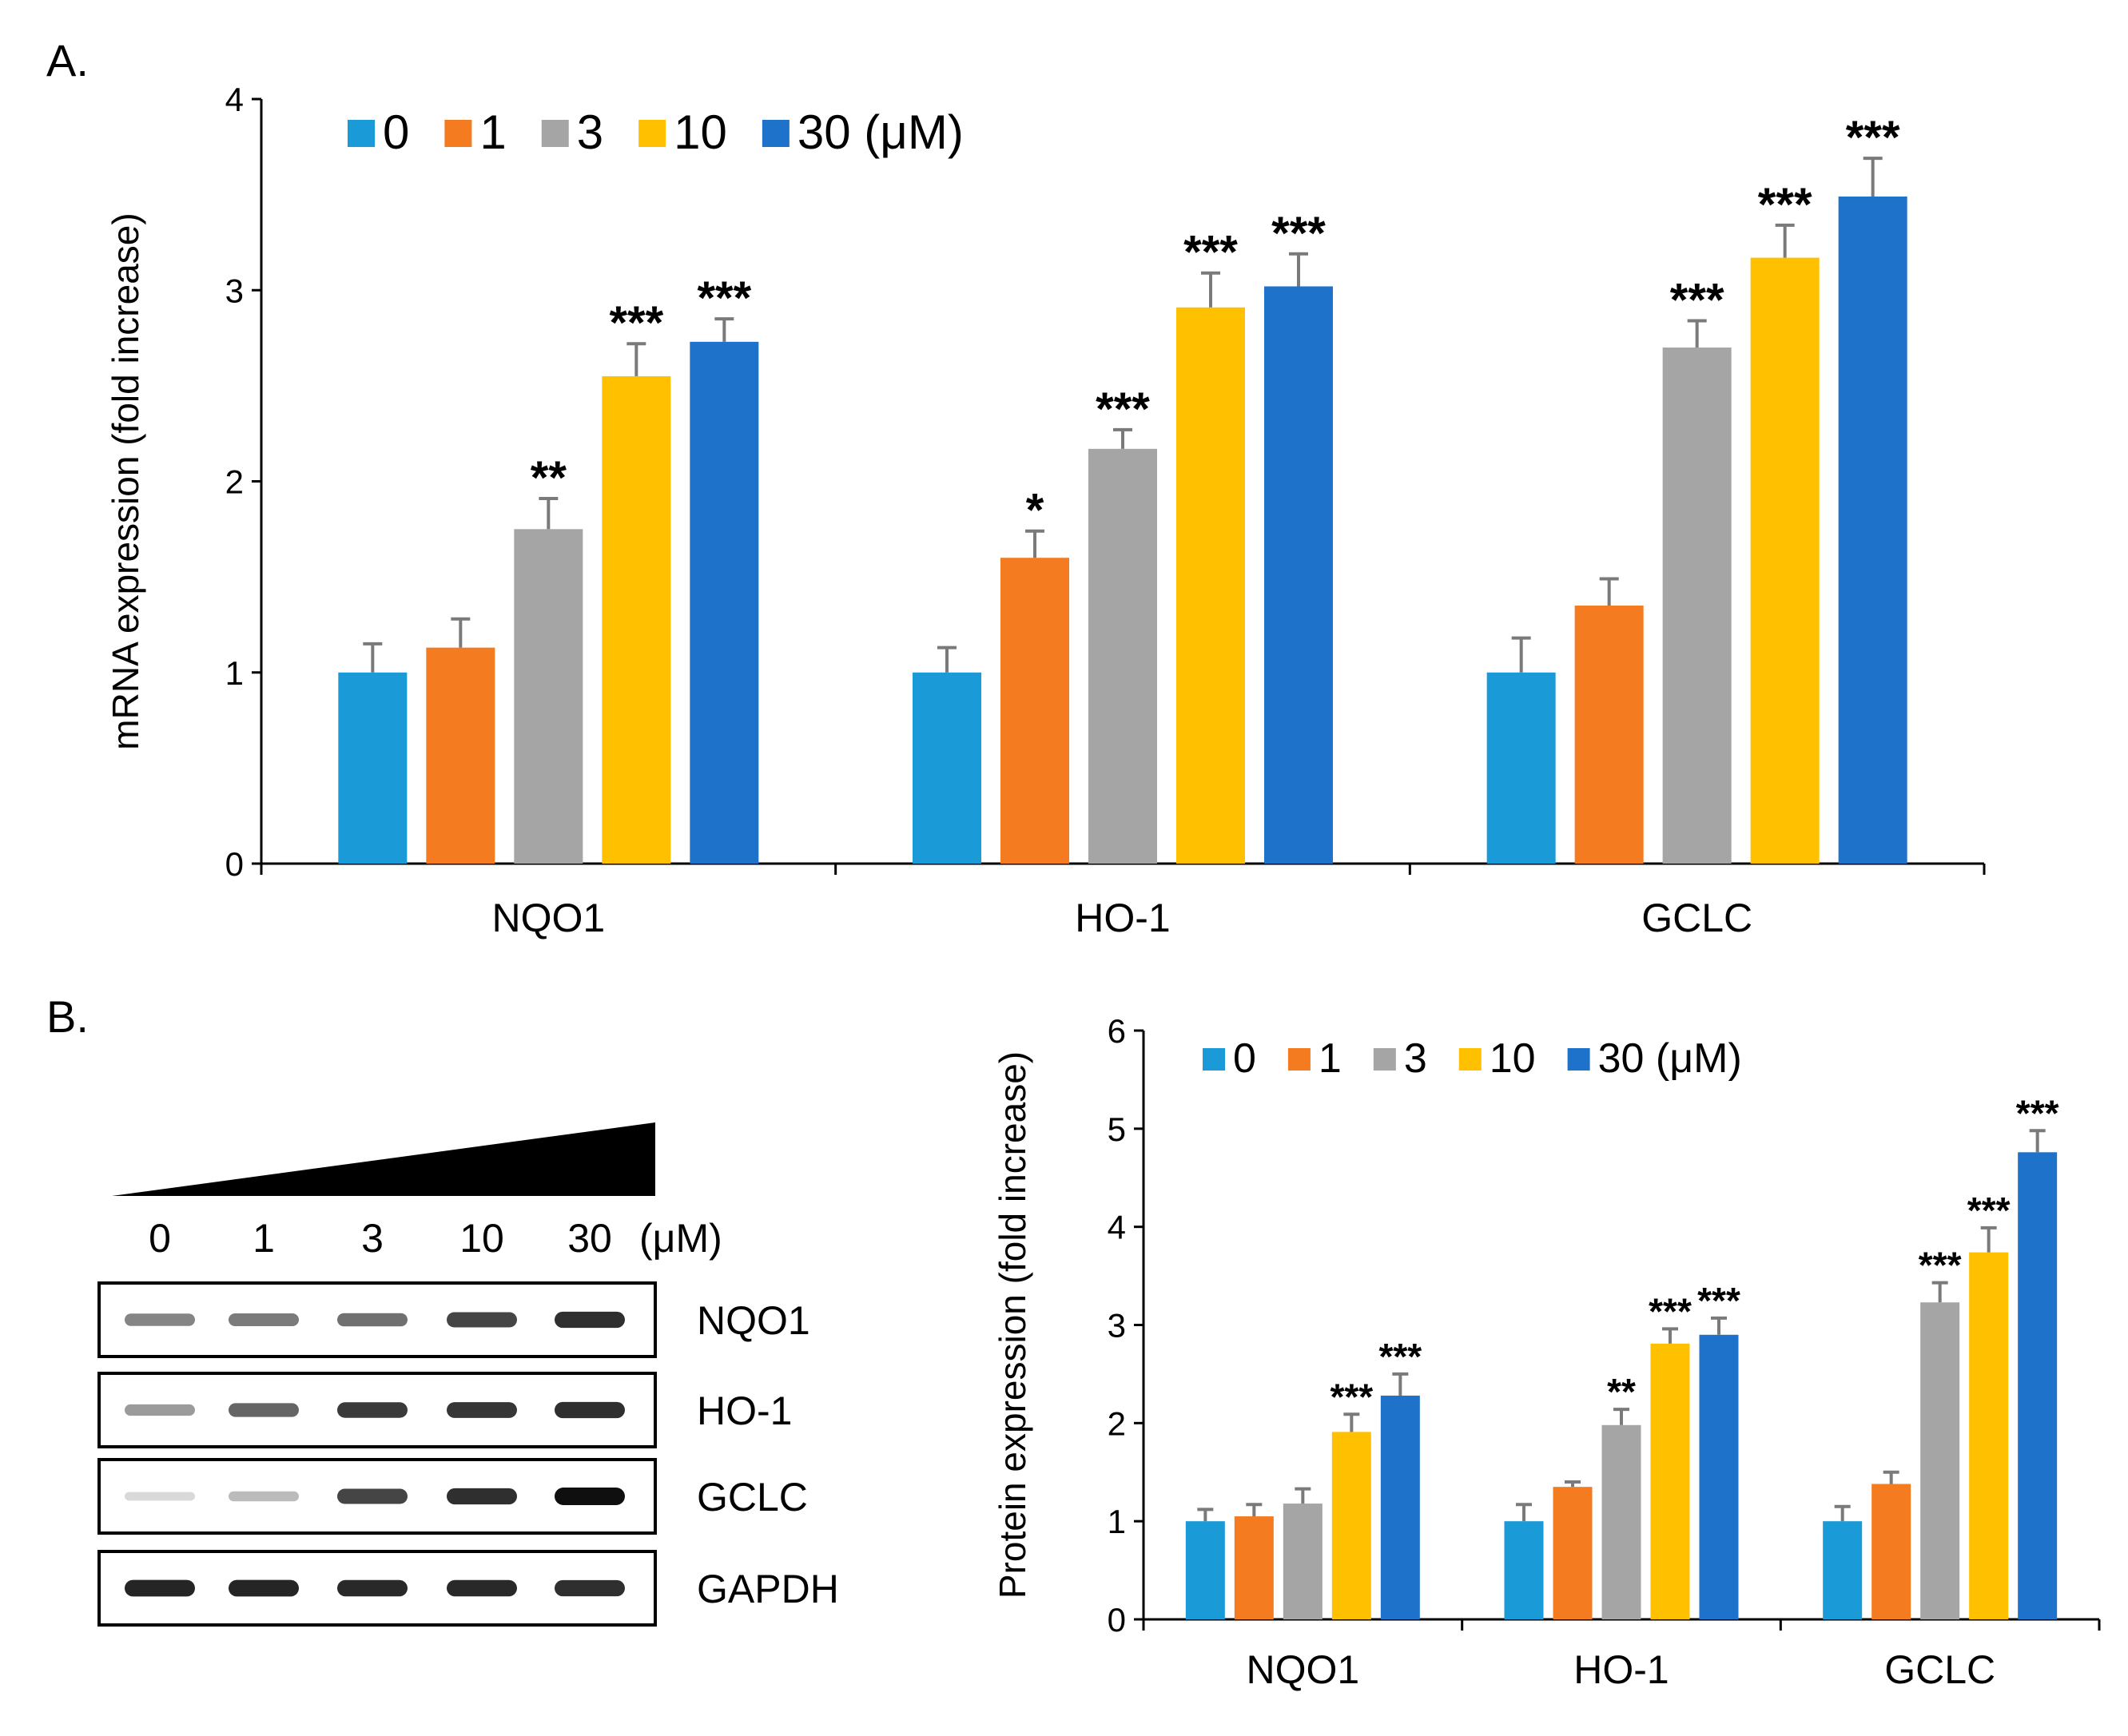  What do you see at coordinates (234, 864) in the screenshot?
I see `y-tick-label: 0` at bounding box center [234, 864].